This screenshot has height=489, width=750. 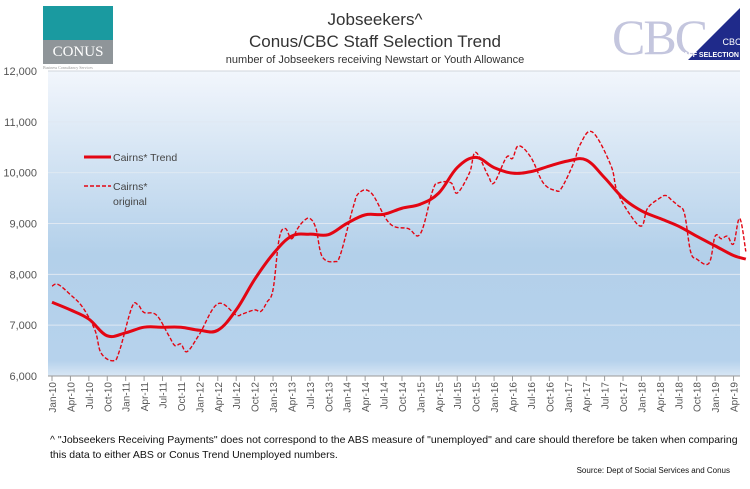 What do you see at coordinates (274, 397) in the screenshot?
I see `x-tick-label: Jan-13` at bounding box center [274, 397].